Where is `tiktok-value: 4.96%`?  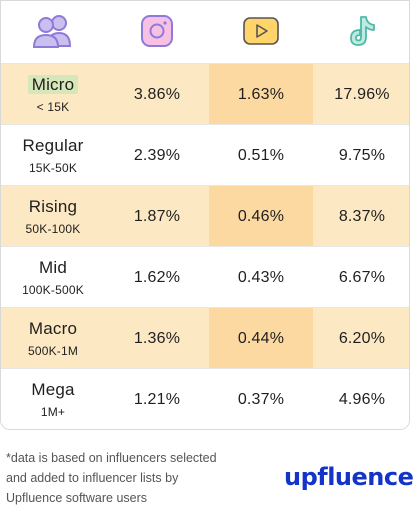 tiktok-value: 4.96% is located at coordinates (362, 399).